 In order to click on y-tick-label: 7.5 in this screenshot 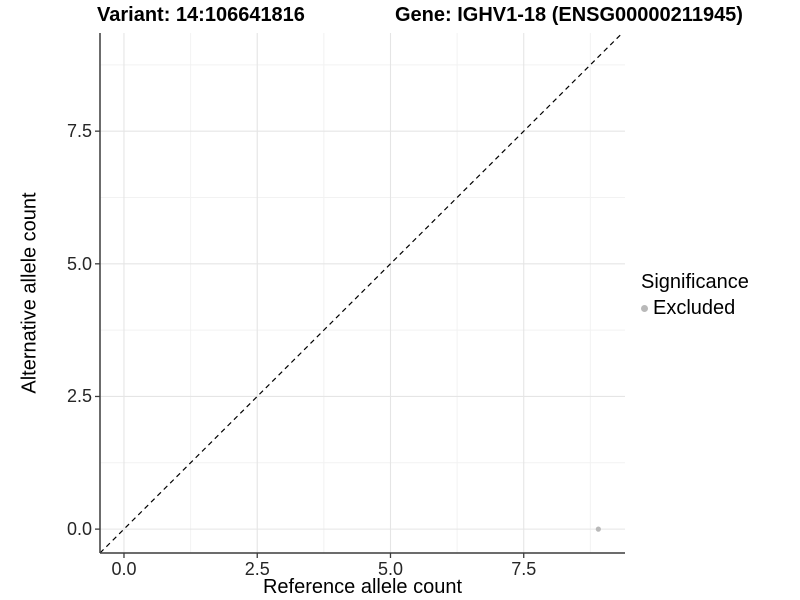, I will do `click(79, 131)`.